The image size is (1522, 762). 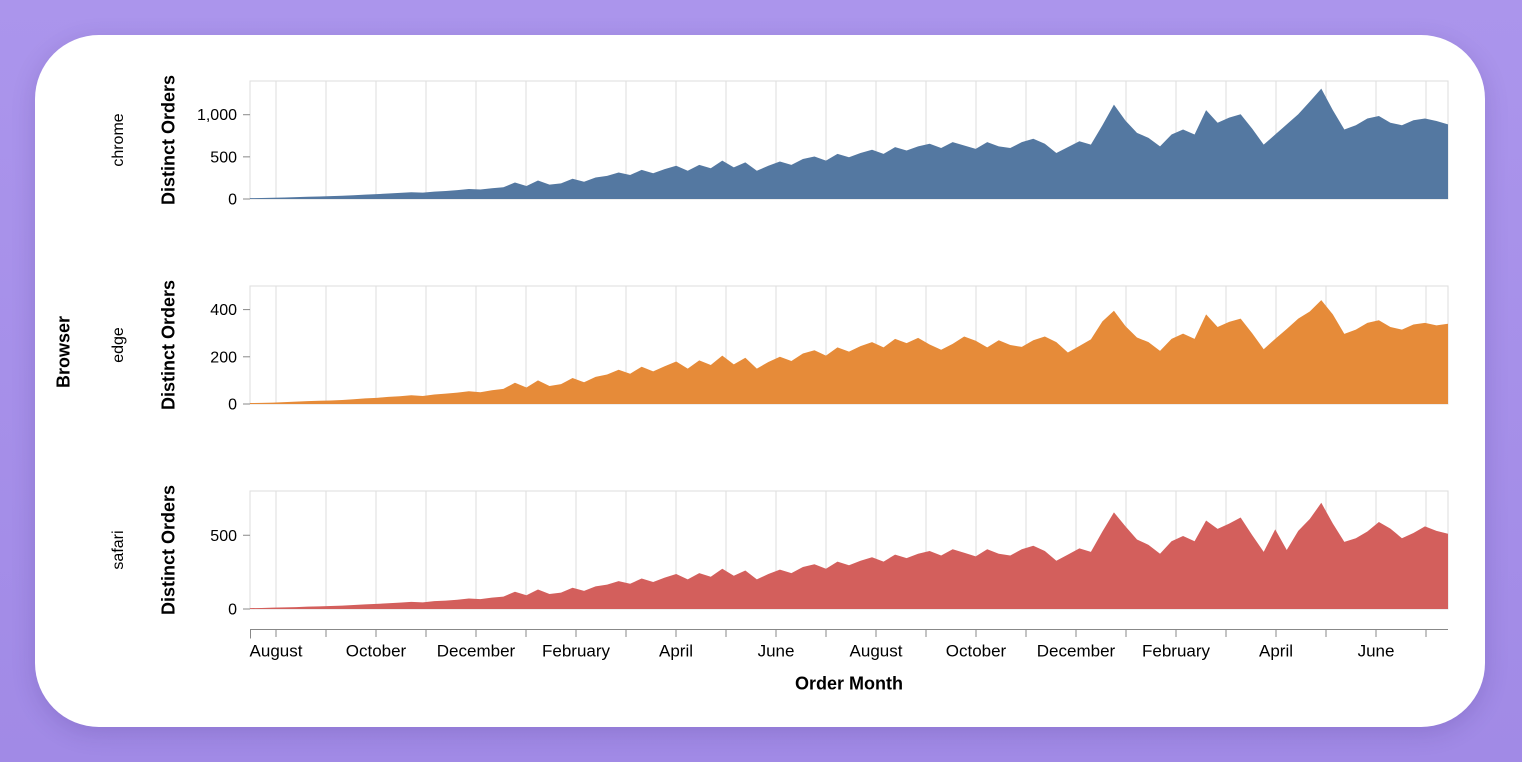 I want to click on facet-plot-chrome: 0 500 1,000, so click(x=823, y=144).